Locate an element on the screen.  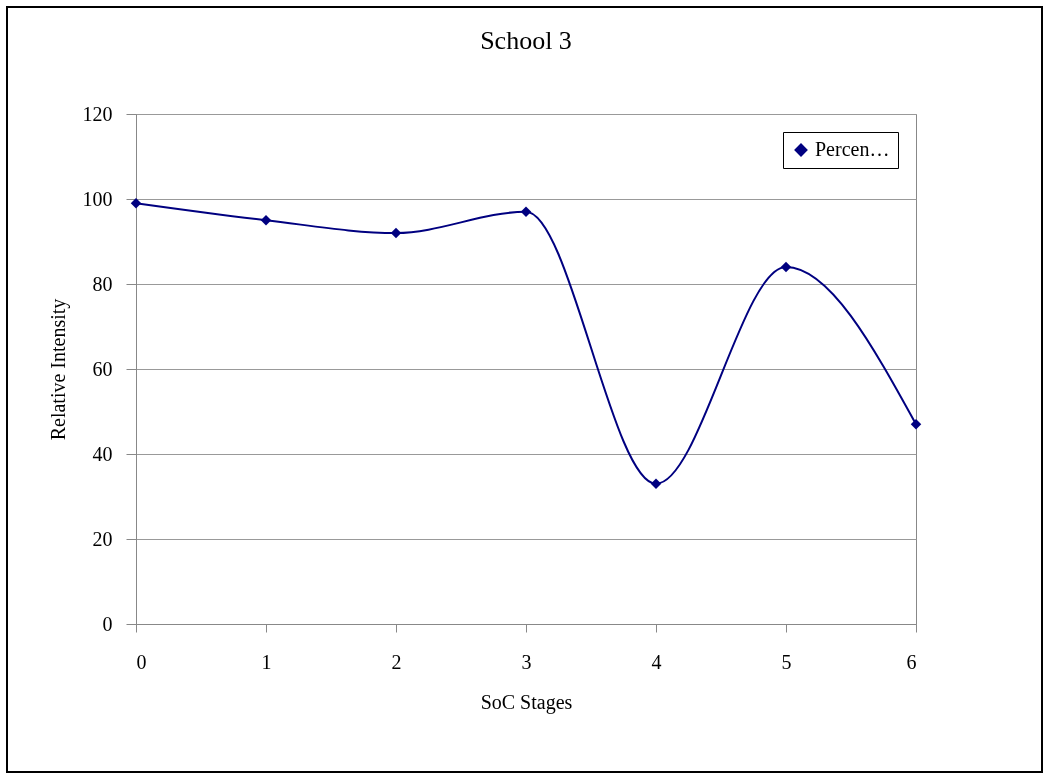
y-tick-label: 40 is located at coordinates (102, 453).